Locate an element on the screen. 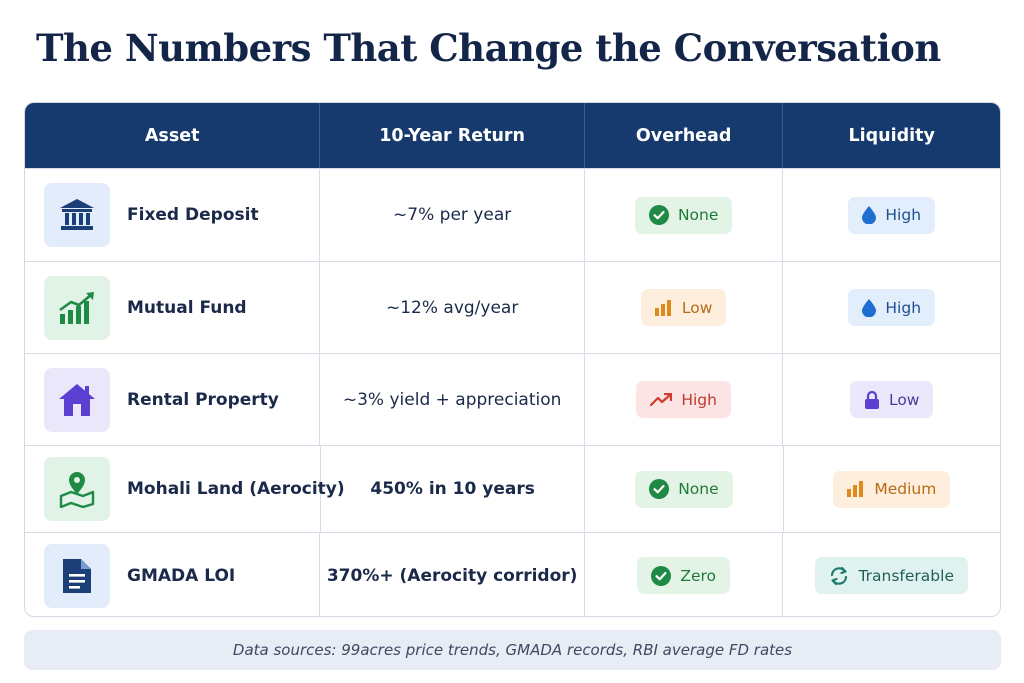 The width and height of the screenshot is (1024, 683). growth-chart-icon is located at coordinates (77, 307).